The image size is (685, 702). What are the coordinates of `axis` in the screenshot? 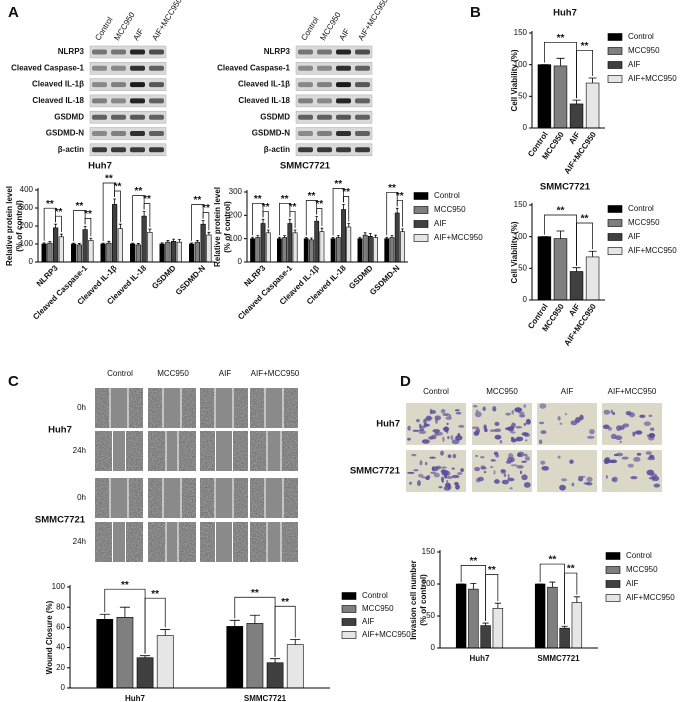 It's located at (568, 80).